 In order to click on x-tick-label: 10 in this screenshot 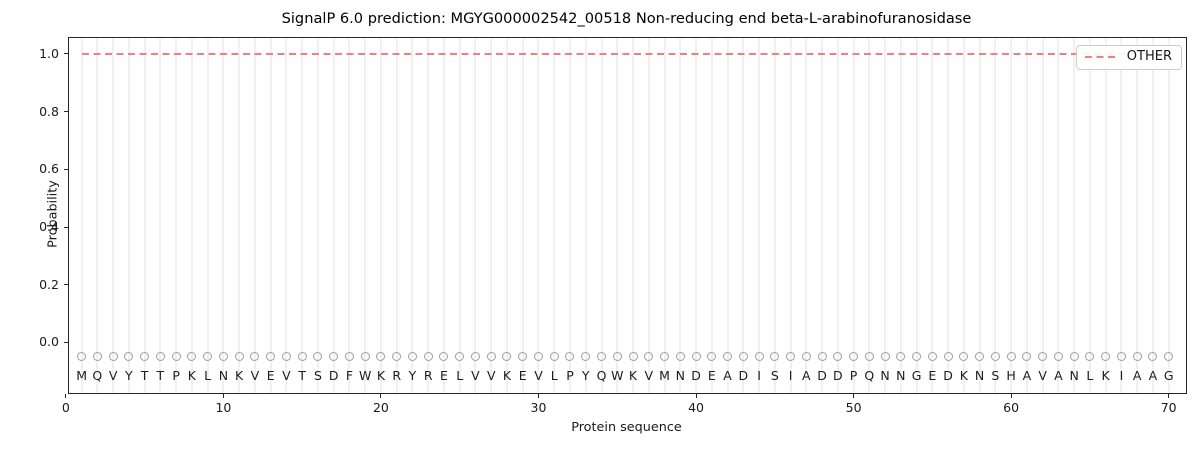, I will do `click(223, 407)`.